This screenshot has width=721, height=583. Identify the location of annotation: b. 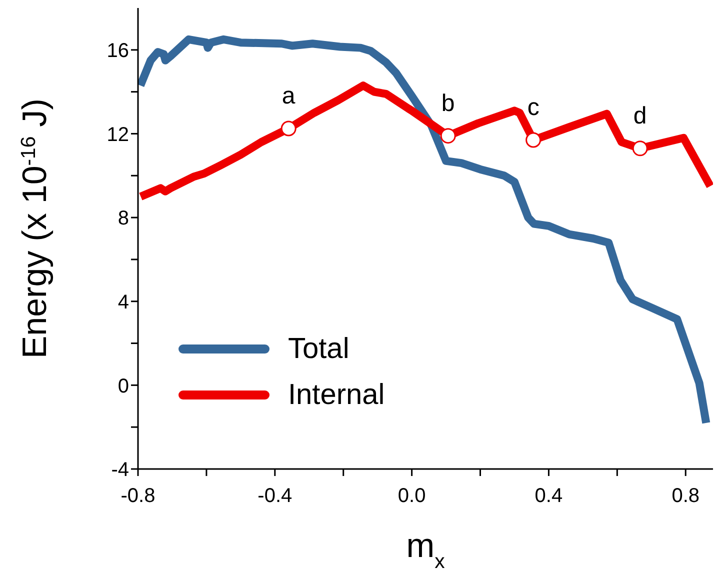
(448, 103).